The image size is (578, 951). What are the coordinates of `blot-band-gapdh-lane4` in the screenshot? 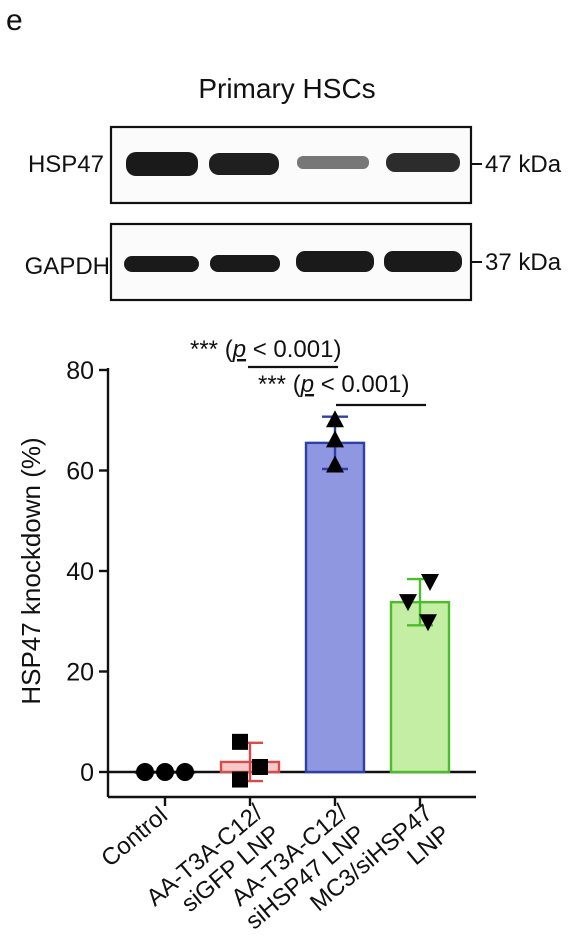 It's located at (423, 261).